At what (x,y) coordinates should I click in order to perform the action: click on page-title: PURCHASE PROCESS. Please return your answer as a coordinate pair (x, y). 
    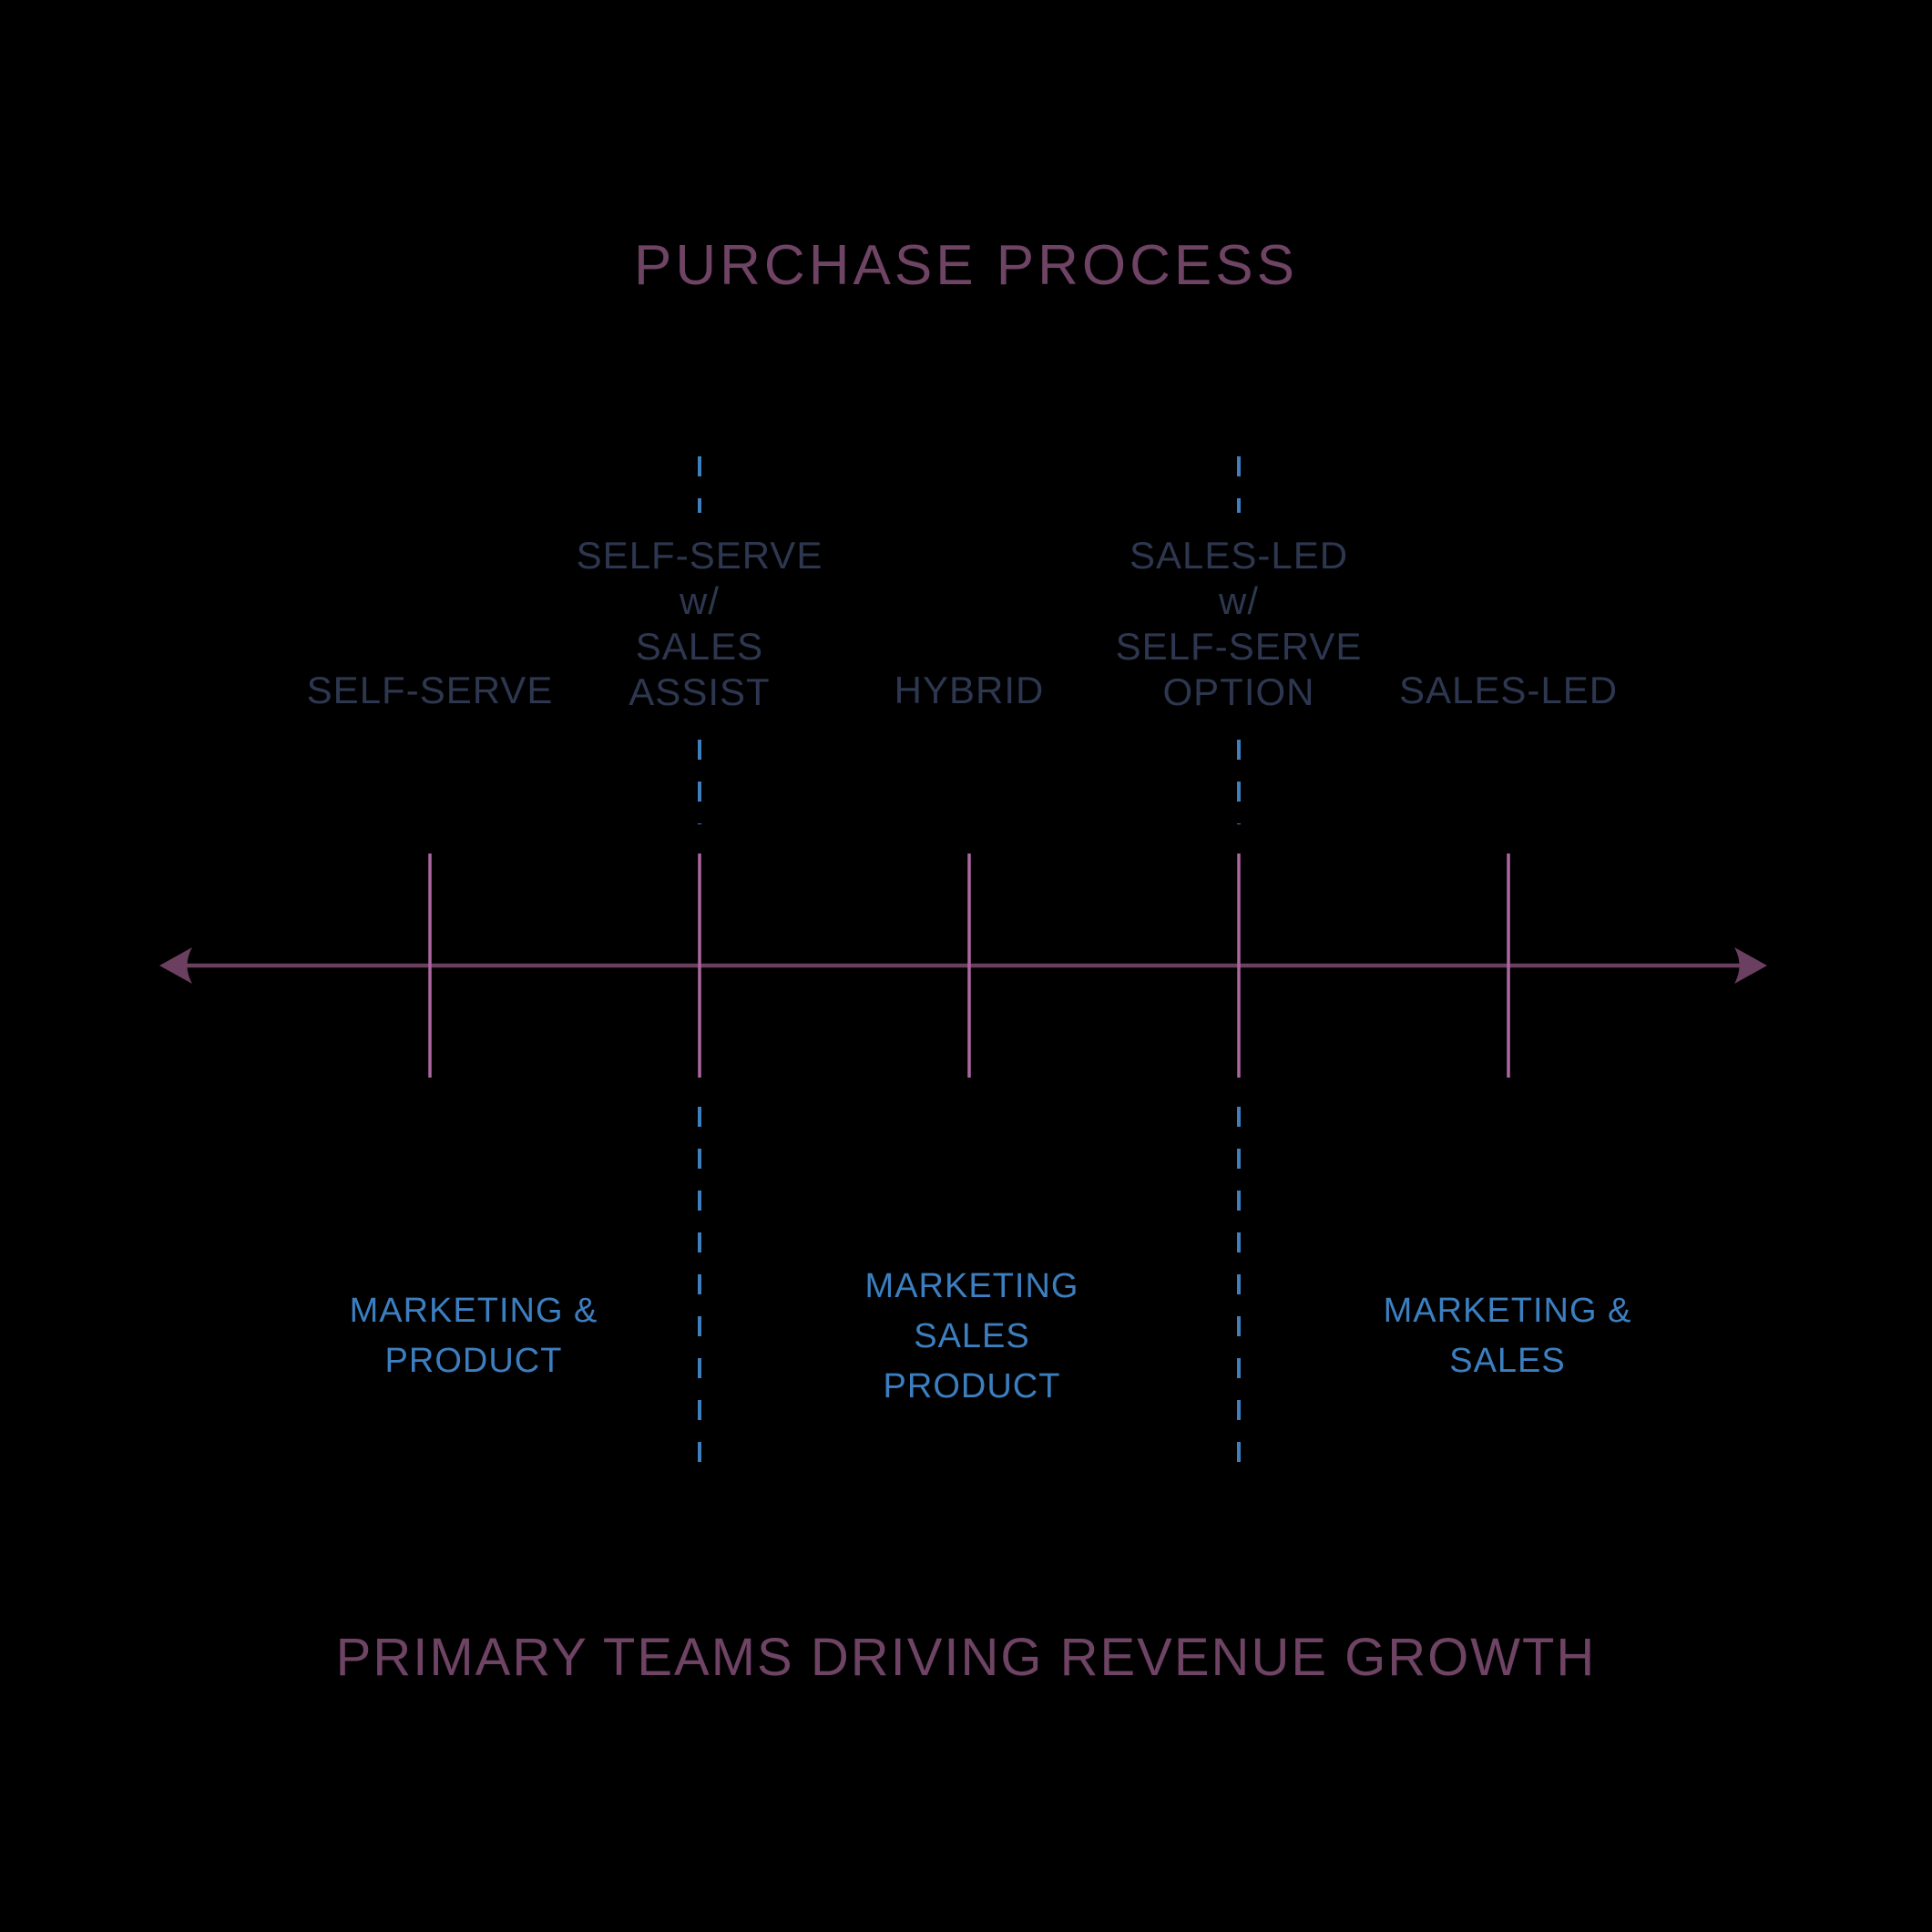
    Looking at the image, I should click on (966, 265).